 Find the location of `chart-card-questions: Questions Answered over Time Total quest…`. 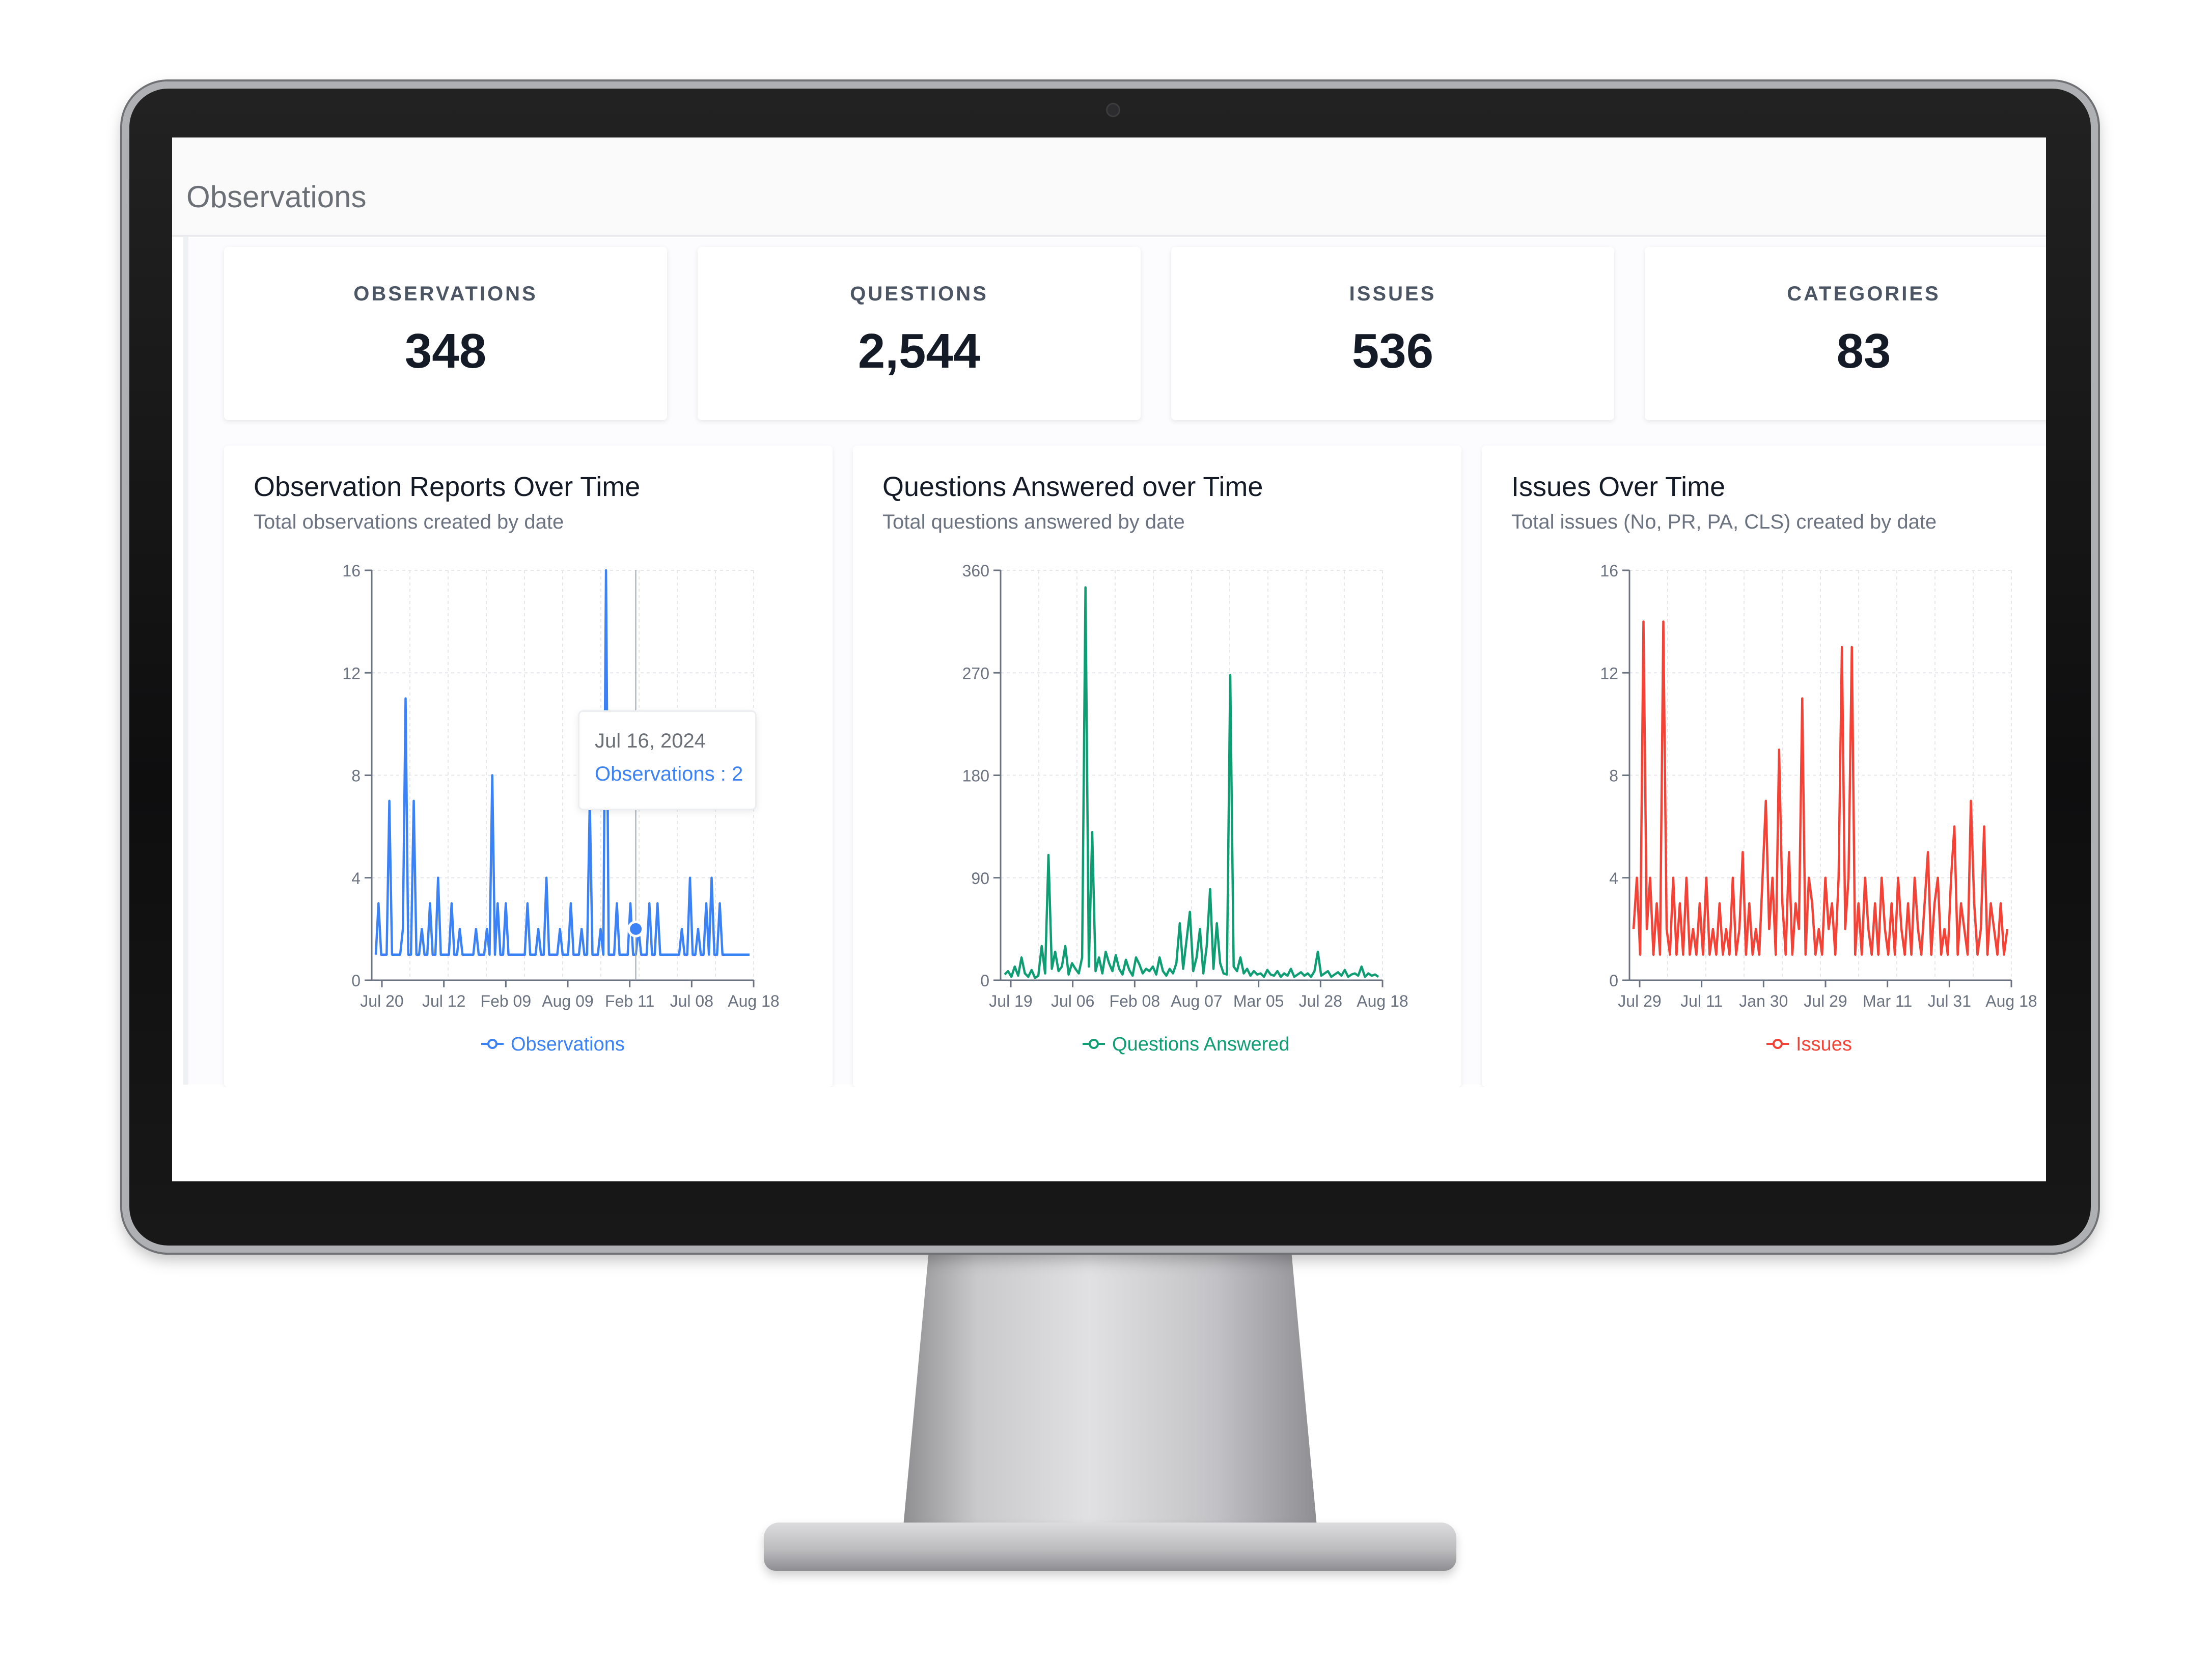

chart-card-questions: Questions Answered over Time Total quest… is located at coordinates (1157, 766).